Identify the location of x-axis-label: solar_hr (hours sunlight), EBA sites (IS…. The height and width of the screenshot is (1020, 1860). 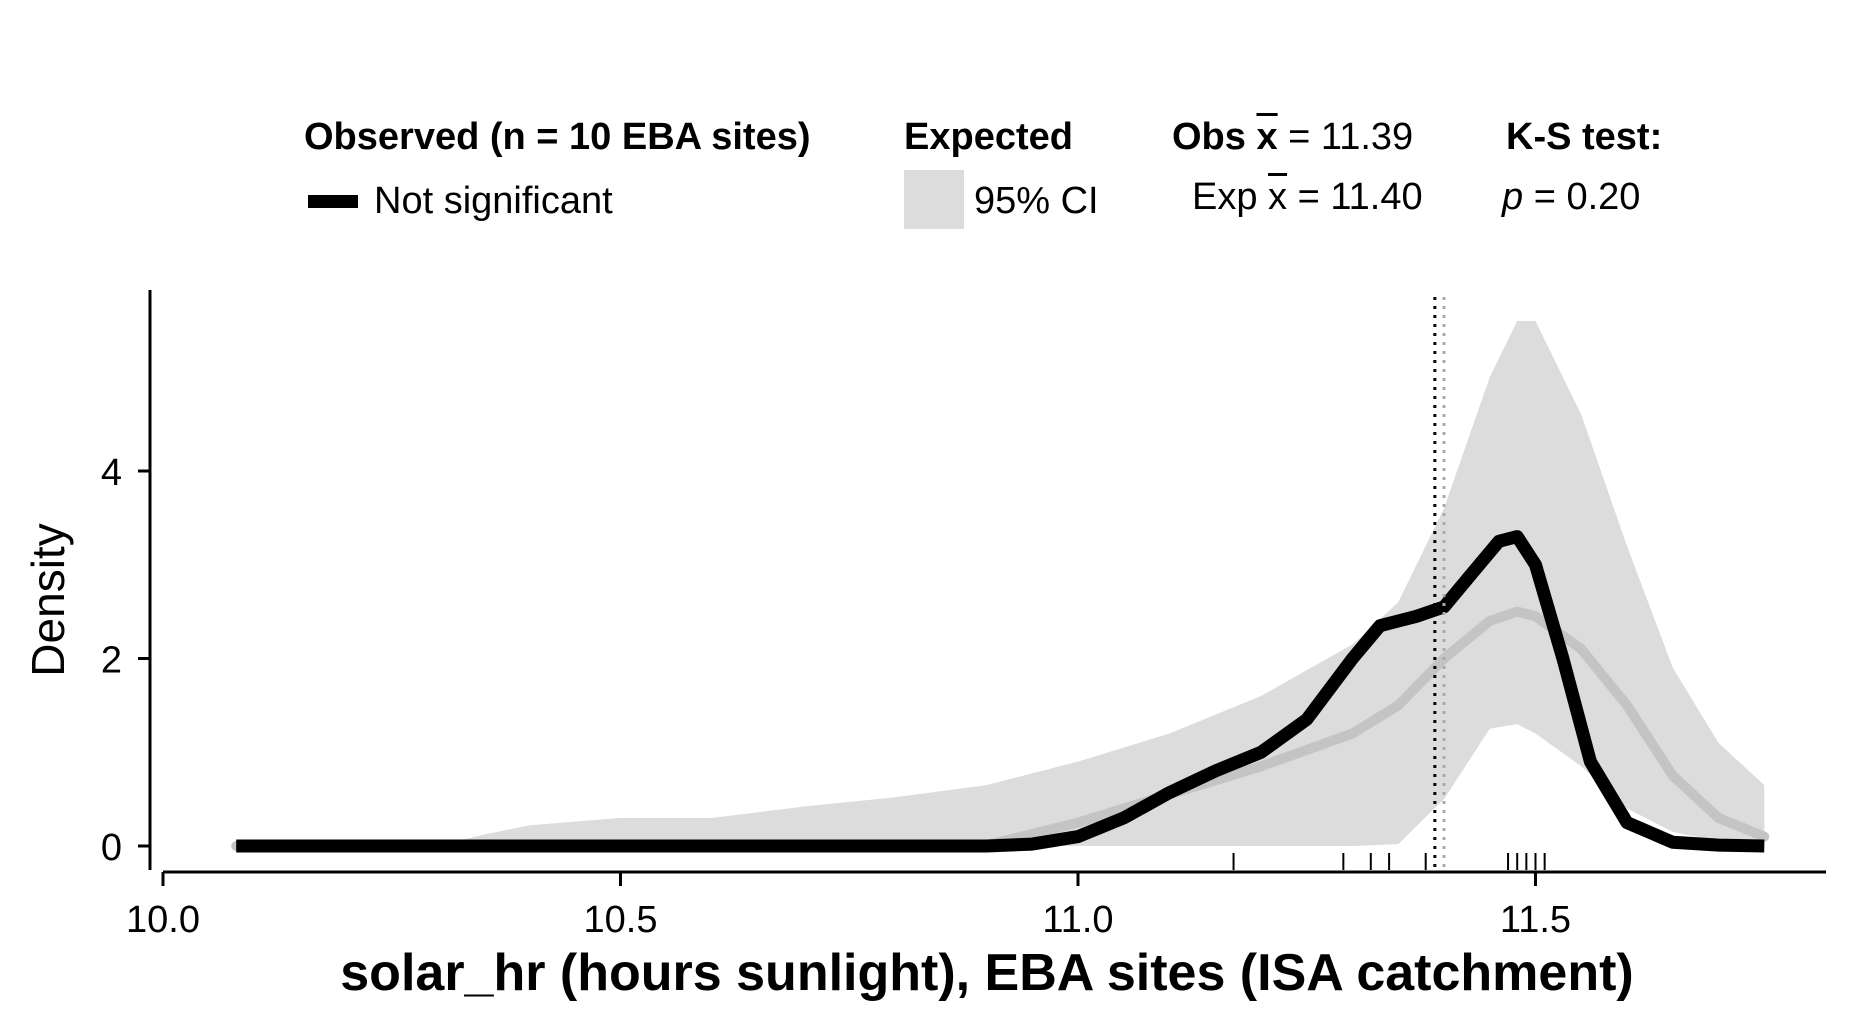
(986, 973).